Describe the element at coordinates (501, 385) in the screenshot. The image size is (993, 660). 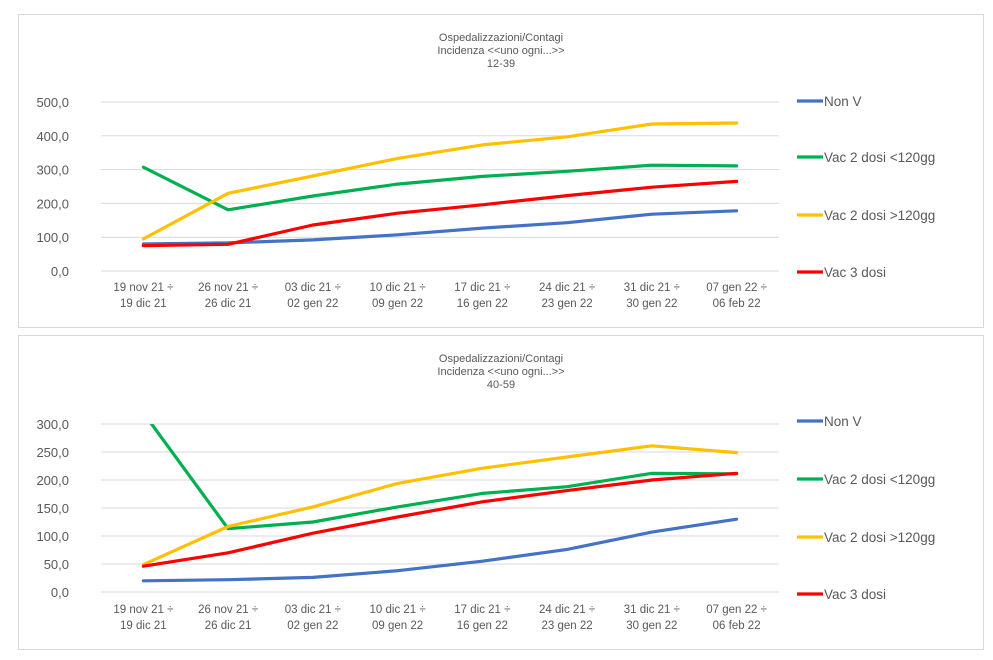
I see `chart-age-group: 40-59` at that location.